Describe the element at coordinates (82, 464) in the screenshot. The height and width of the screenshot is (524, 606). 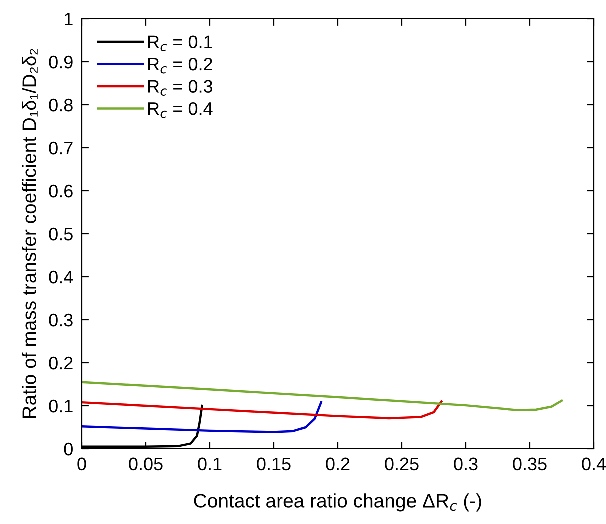
I see `x-tick-label: 0` at that location.